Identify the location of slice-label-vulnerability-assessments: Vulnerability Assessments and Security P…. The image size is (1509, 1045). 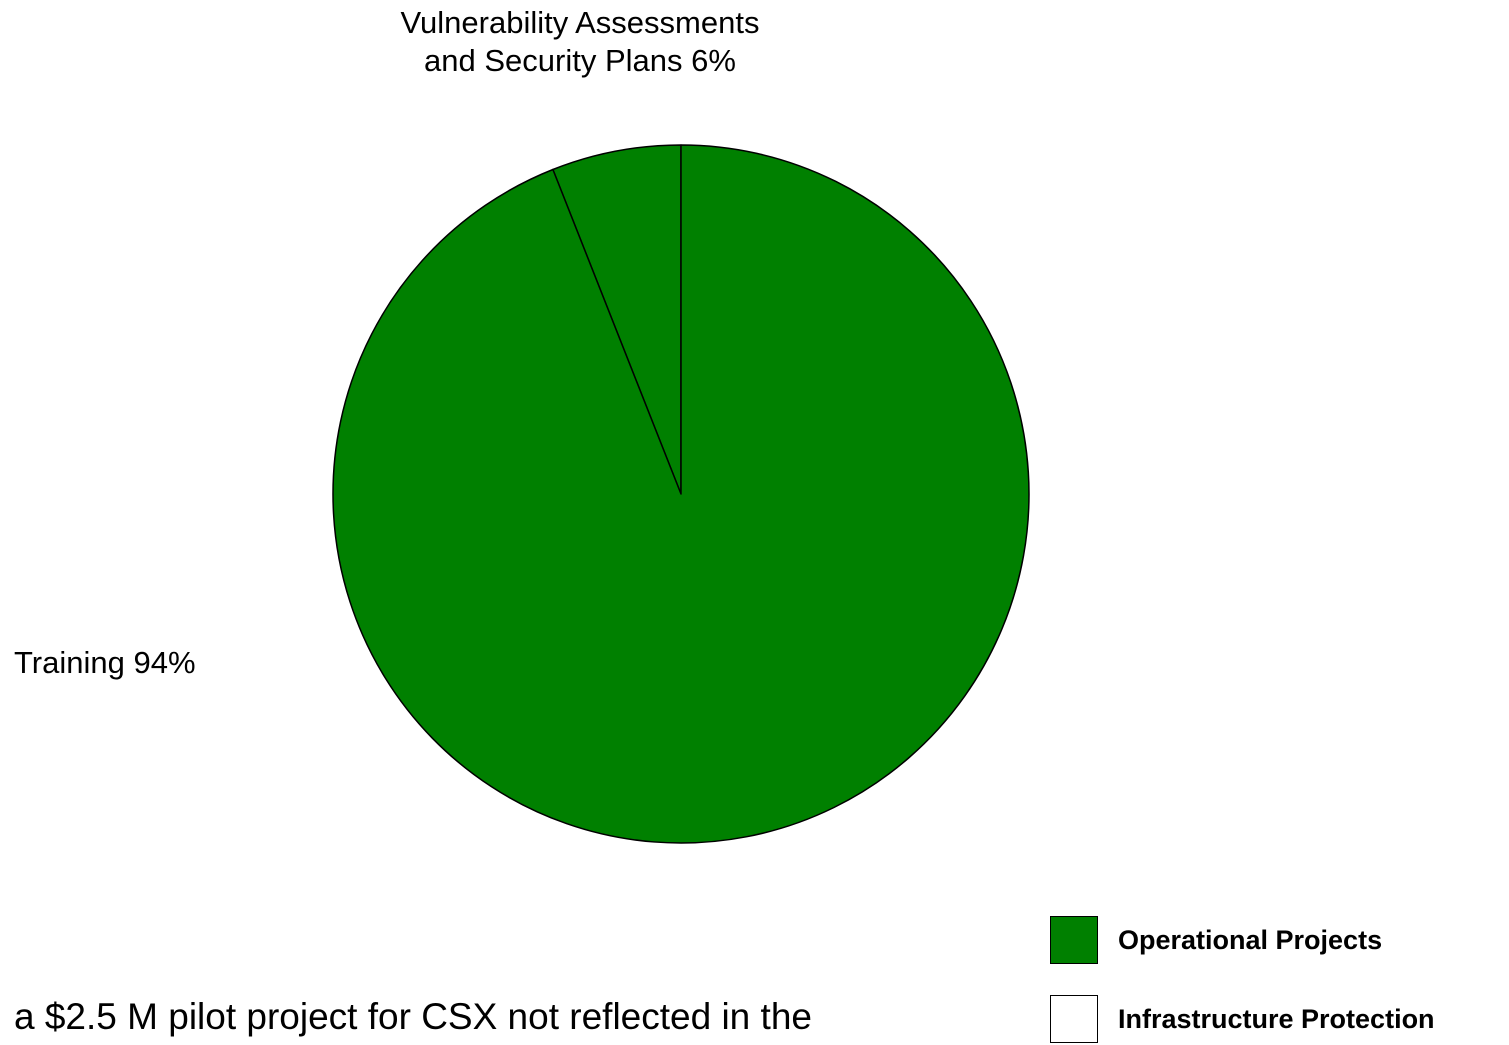
(580, 42).